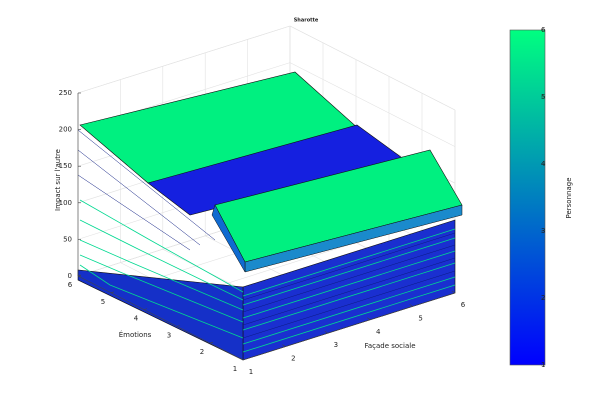 The width and height of the screenshot is (615, 409). What do you see at coordinates (169, 335) in the screenshot?
I see `y-tick-label: 3` at bounding box center [169, 335].